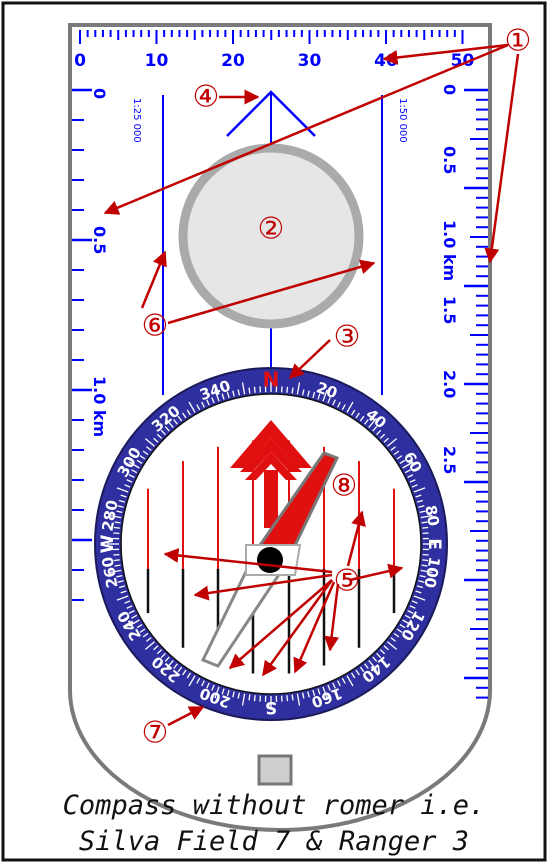 This screenshot has width=548, height=868. What do you see at coordinates (275, 770) in the screenshot?
I see `lanyard-hole` at bounding box center [275, 770].